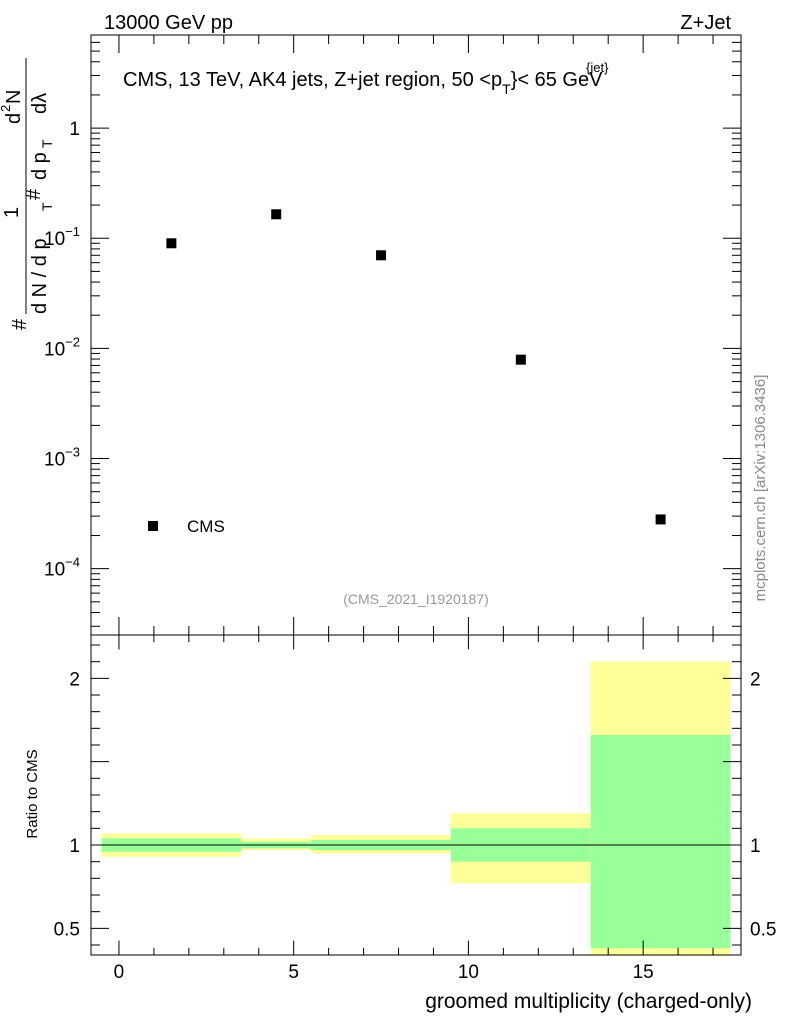 The image size is (786, 1024). Describe the element at coordinates (62, 458) in the screenshot. I see `y-tick-label: 10⁻³` at that location.